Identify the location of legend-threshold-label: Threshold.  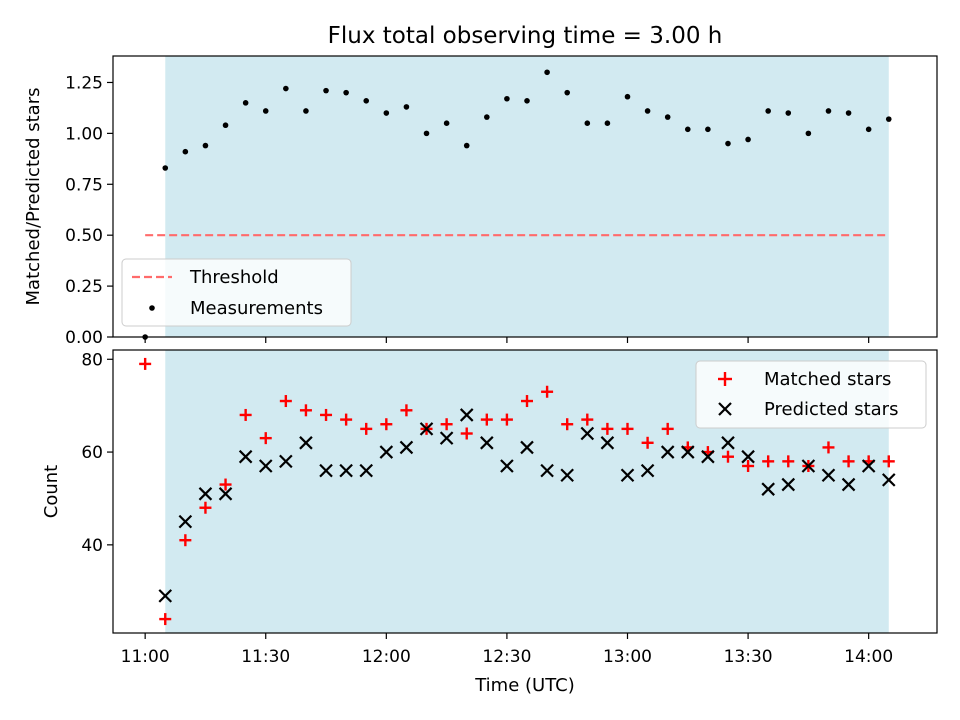
(234, 277).